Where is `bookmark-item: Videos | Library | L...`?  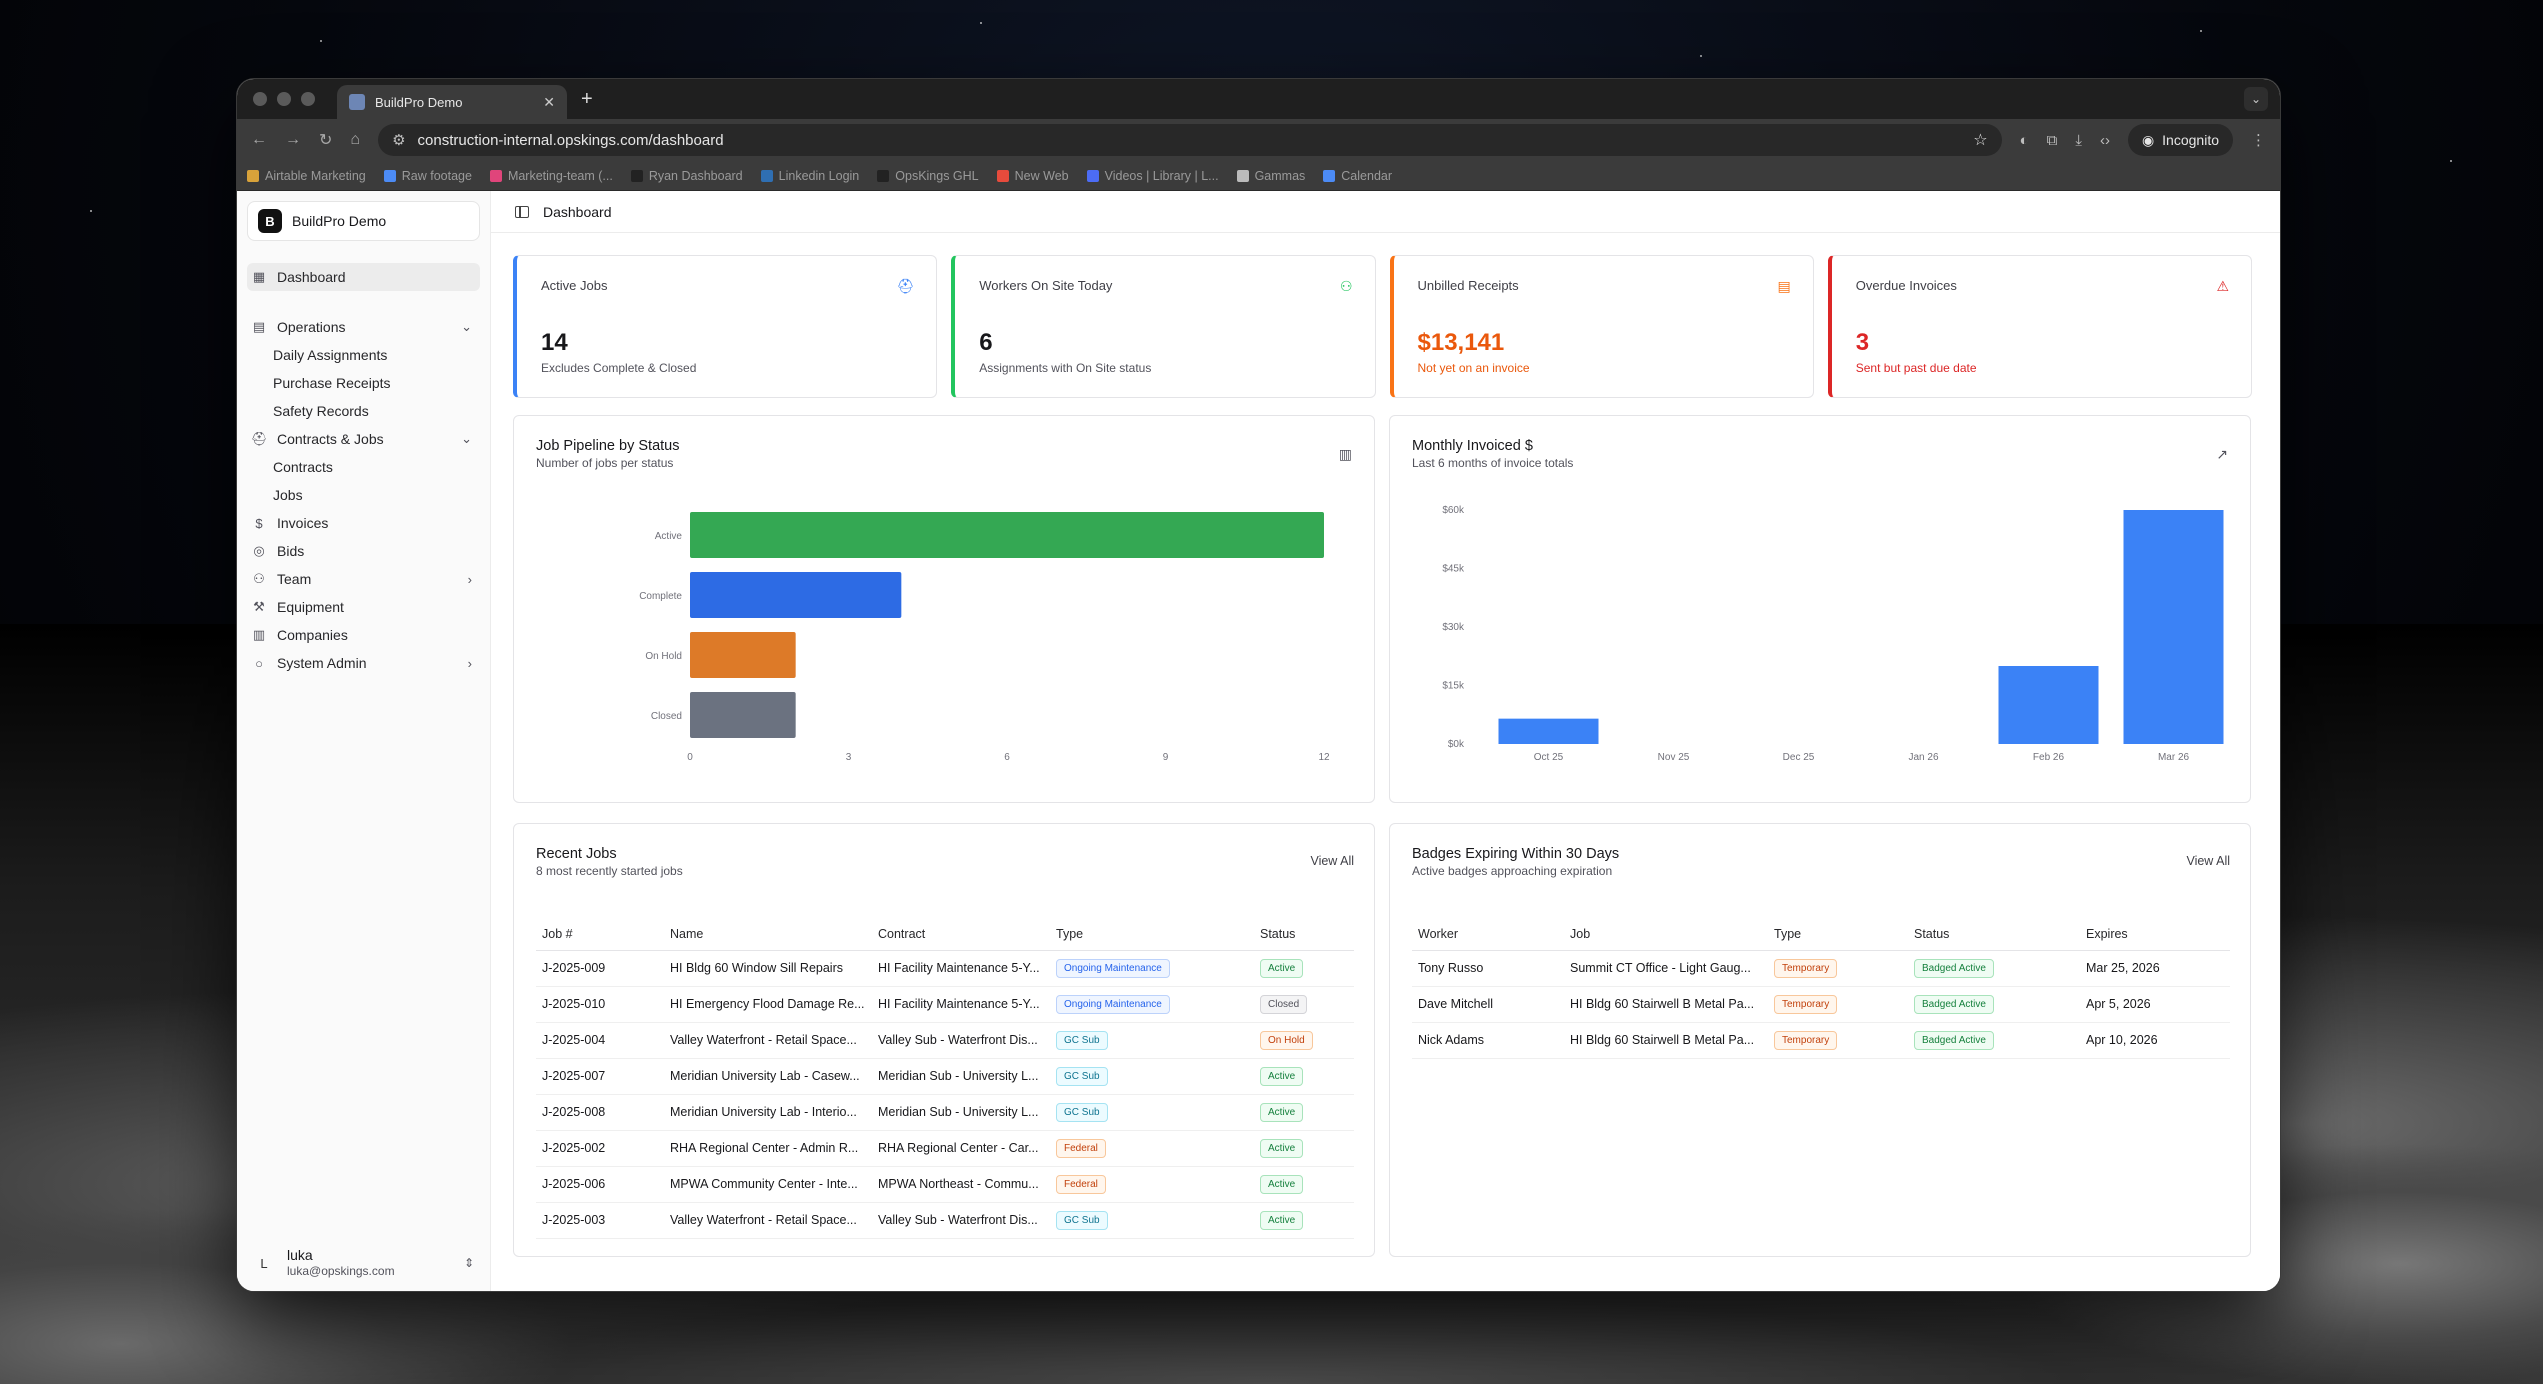 bookmark-item: Videos | Library | L... is located at coordinates (1152, 176).